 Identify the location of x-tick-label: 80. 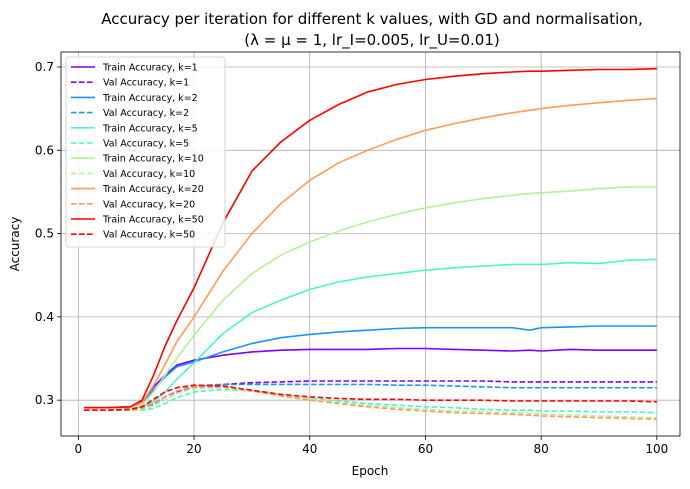
(541, 449).